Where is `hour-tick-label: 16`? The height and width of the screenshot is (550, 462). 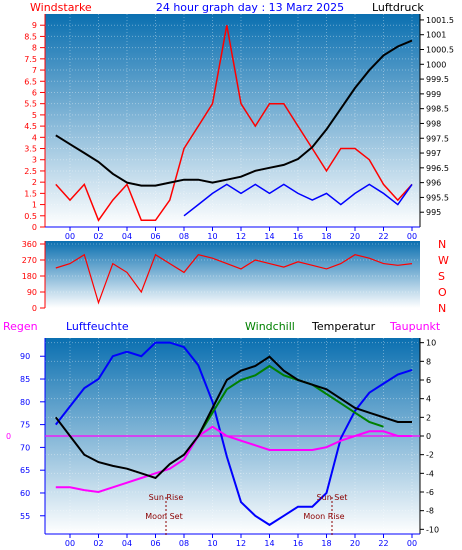 hour-tick-label: 16 is located at coordinates (298, 543).